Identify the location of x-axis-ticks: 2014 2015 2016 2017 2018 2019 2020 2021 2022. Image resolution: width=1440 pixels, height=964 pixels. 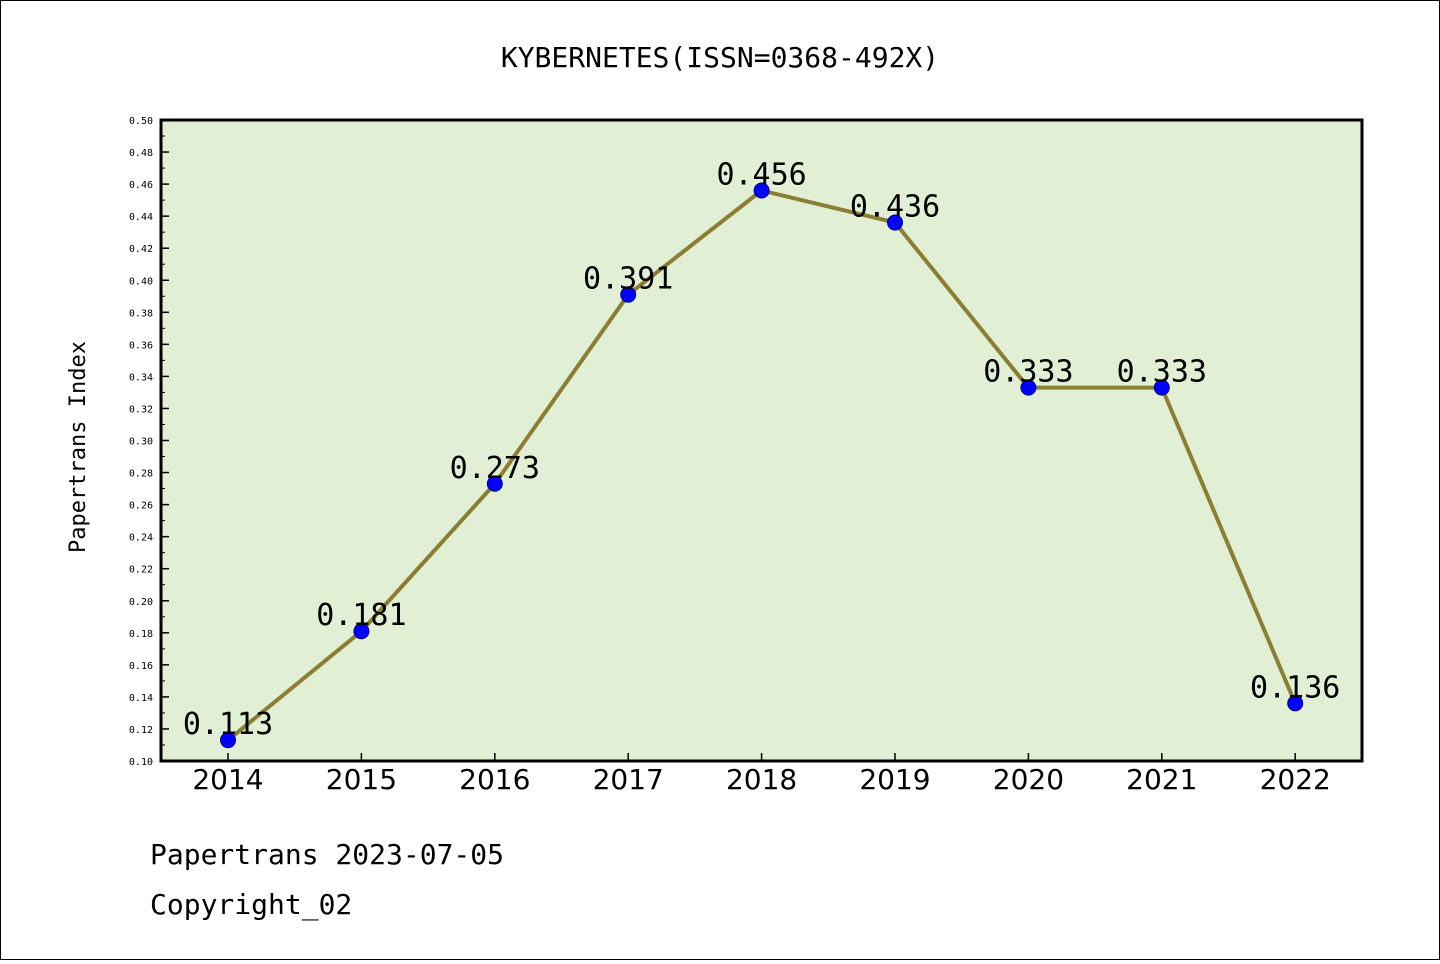
(761, 774).